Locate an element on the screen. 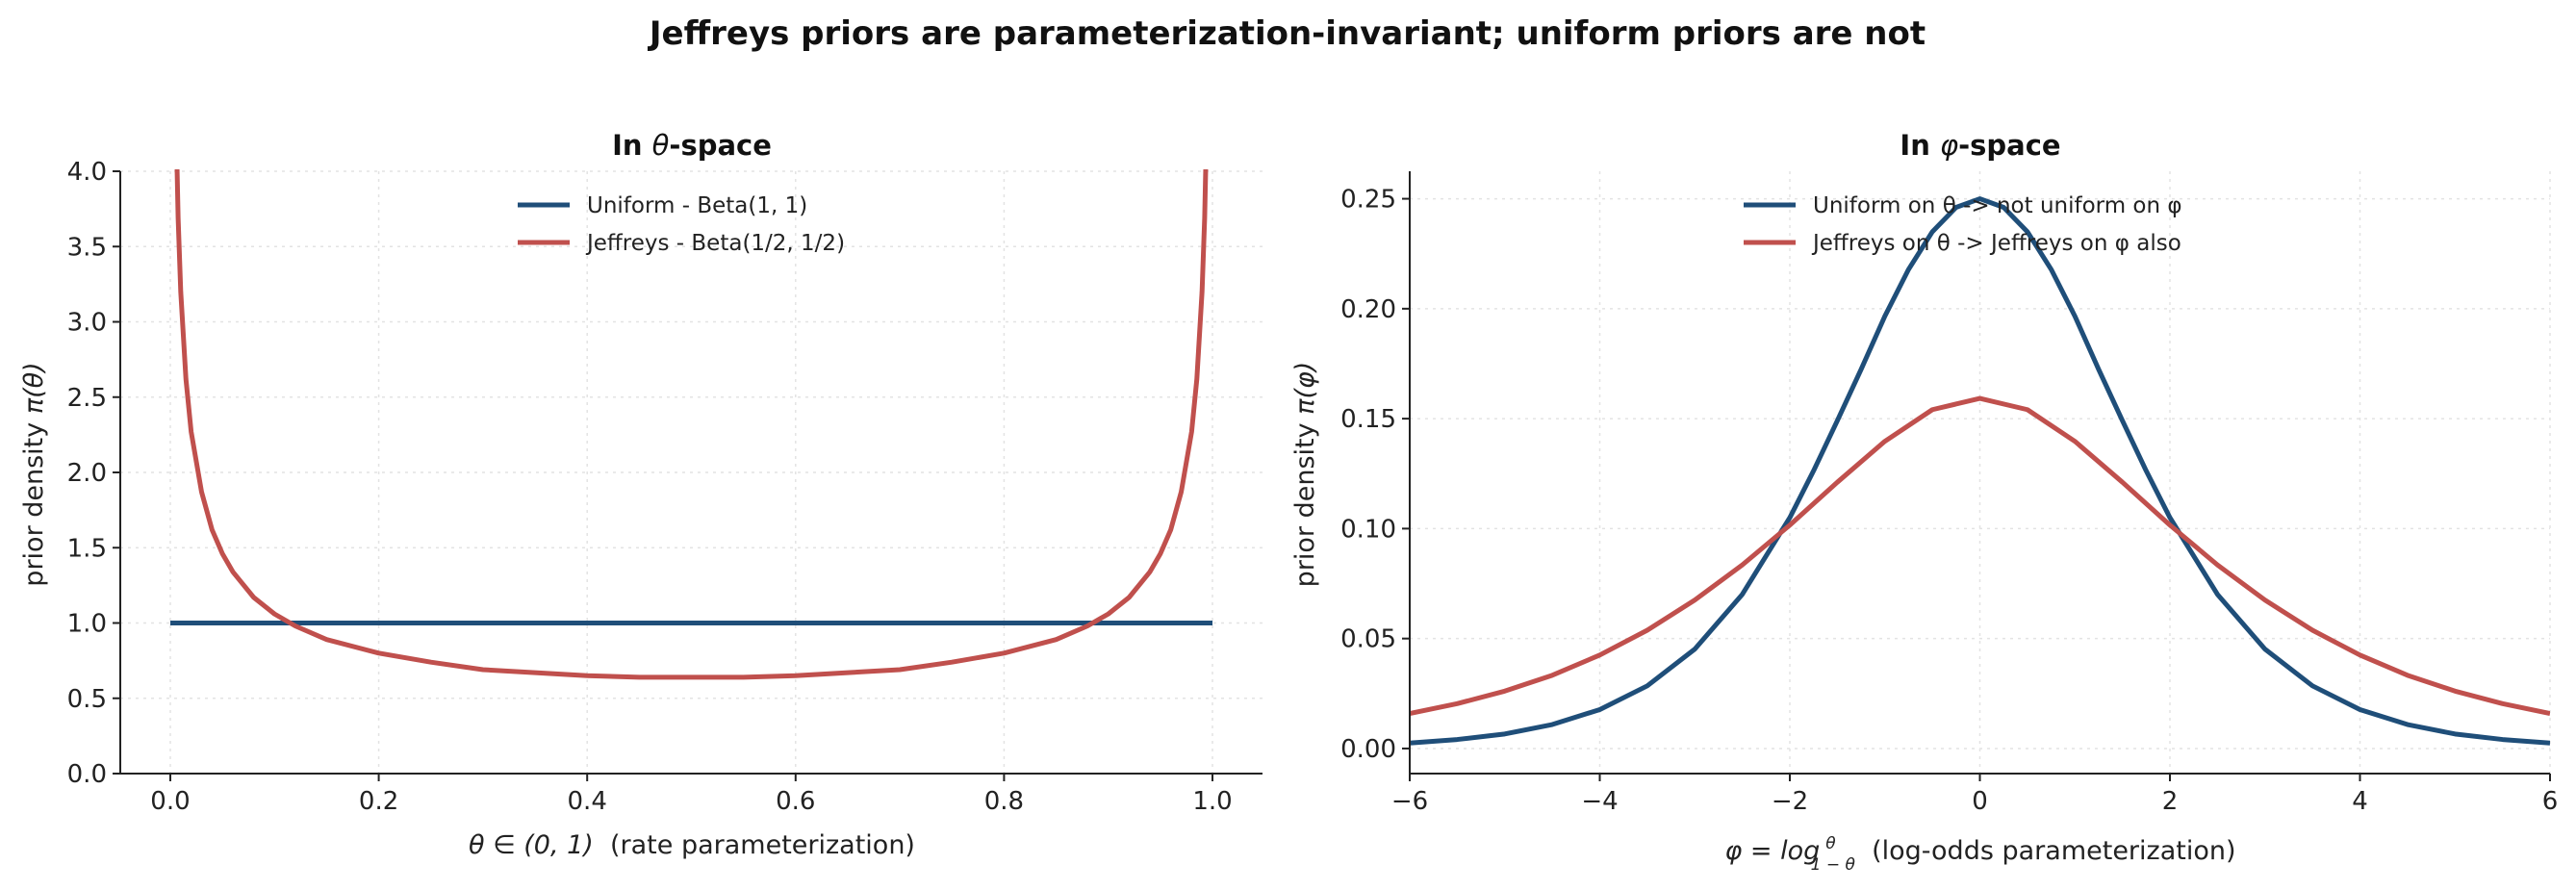 Image resolution: width=2576 pixels, height=890 pixels. phi-legend-label-uniform: Uniform on θ -> not uniform on φ is located at coordinates (1997, 206).